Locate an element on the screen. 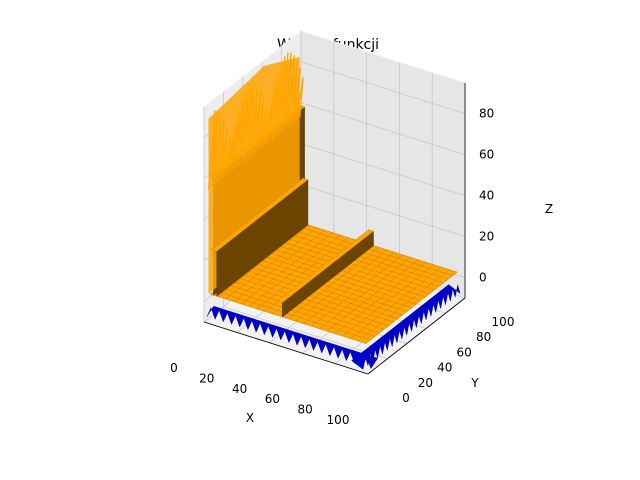  z-axis-label: Z is located at coordinates (549, 209).